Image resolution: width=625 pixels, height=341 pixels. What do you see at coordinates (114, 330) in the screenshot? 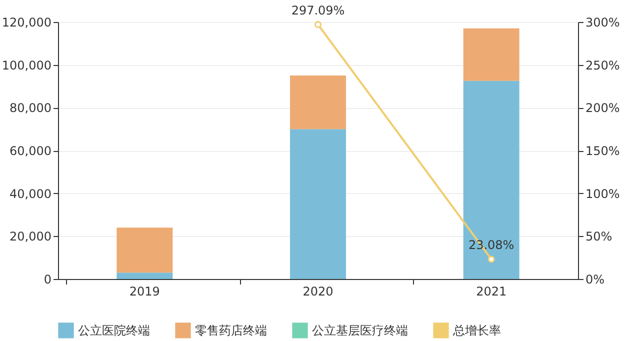
I see `legend-label: 公立医院终端` at bounding box center [114, 330].